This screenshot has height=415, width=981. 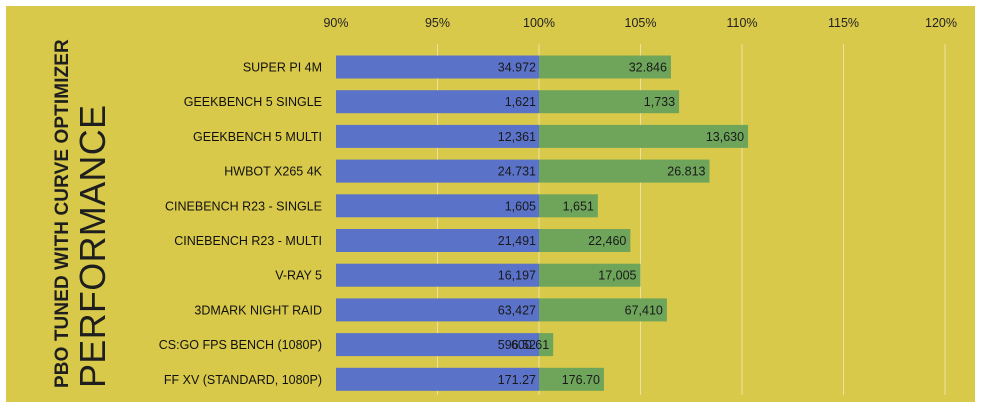 What do you see at coordinates (517, 276) in the screenshot?
I see `data-label-baseline: 16,197` at bounding box center [517, 276].